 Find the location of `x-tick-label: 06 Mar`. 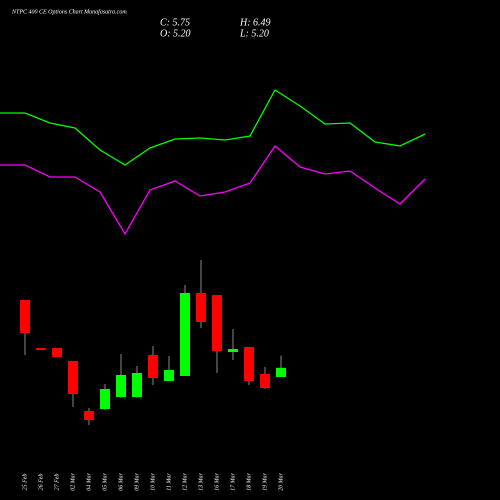

x-tick-label: 06 Mar is located at coordinates (121, 481).